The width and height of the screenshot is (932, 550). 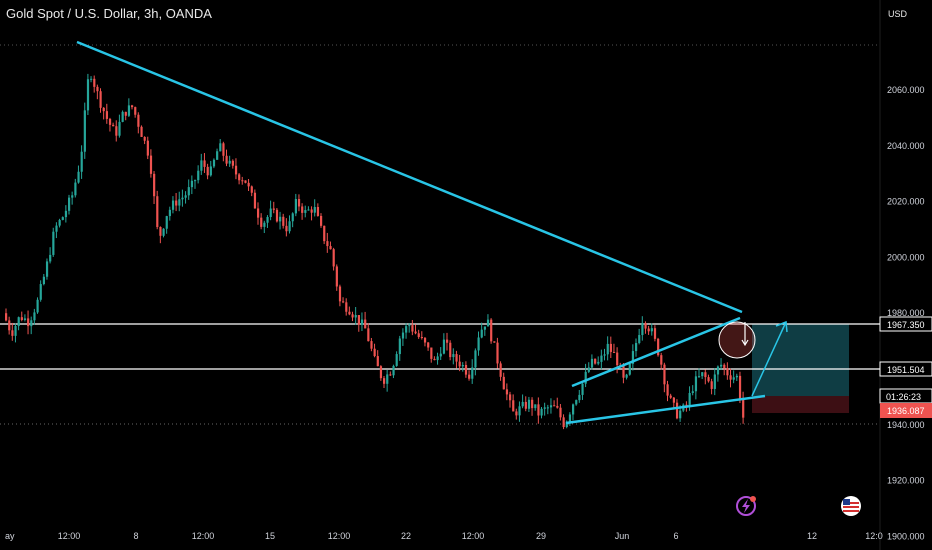 I want to click on target-zone, so click(x=800, y=360).